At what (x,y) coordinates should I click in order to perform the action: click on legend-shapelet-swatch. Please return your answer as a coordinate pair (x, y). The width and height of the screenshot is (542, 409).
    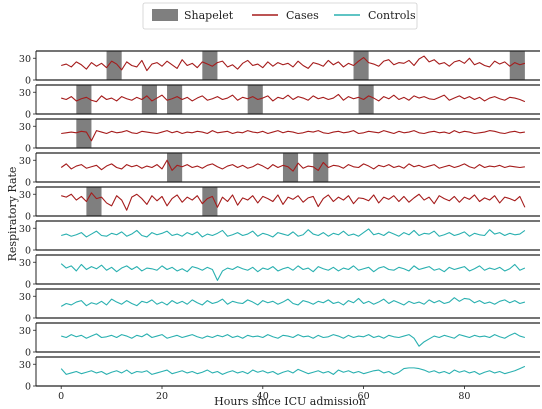
    Looking at the image, I should click on (165, 15).